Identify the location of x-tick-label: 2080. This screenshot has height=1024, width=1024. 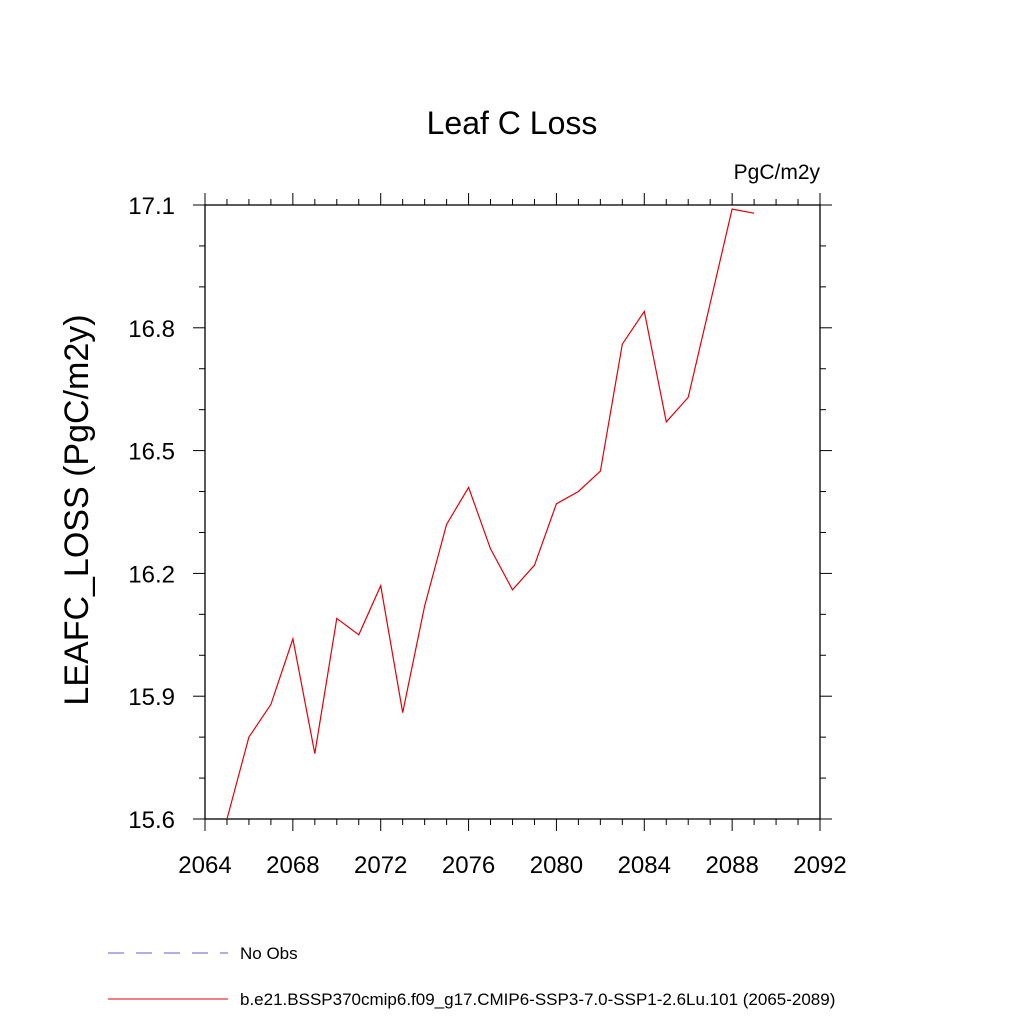
(556, 865).